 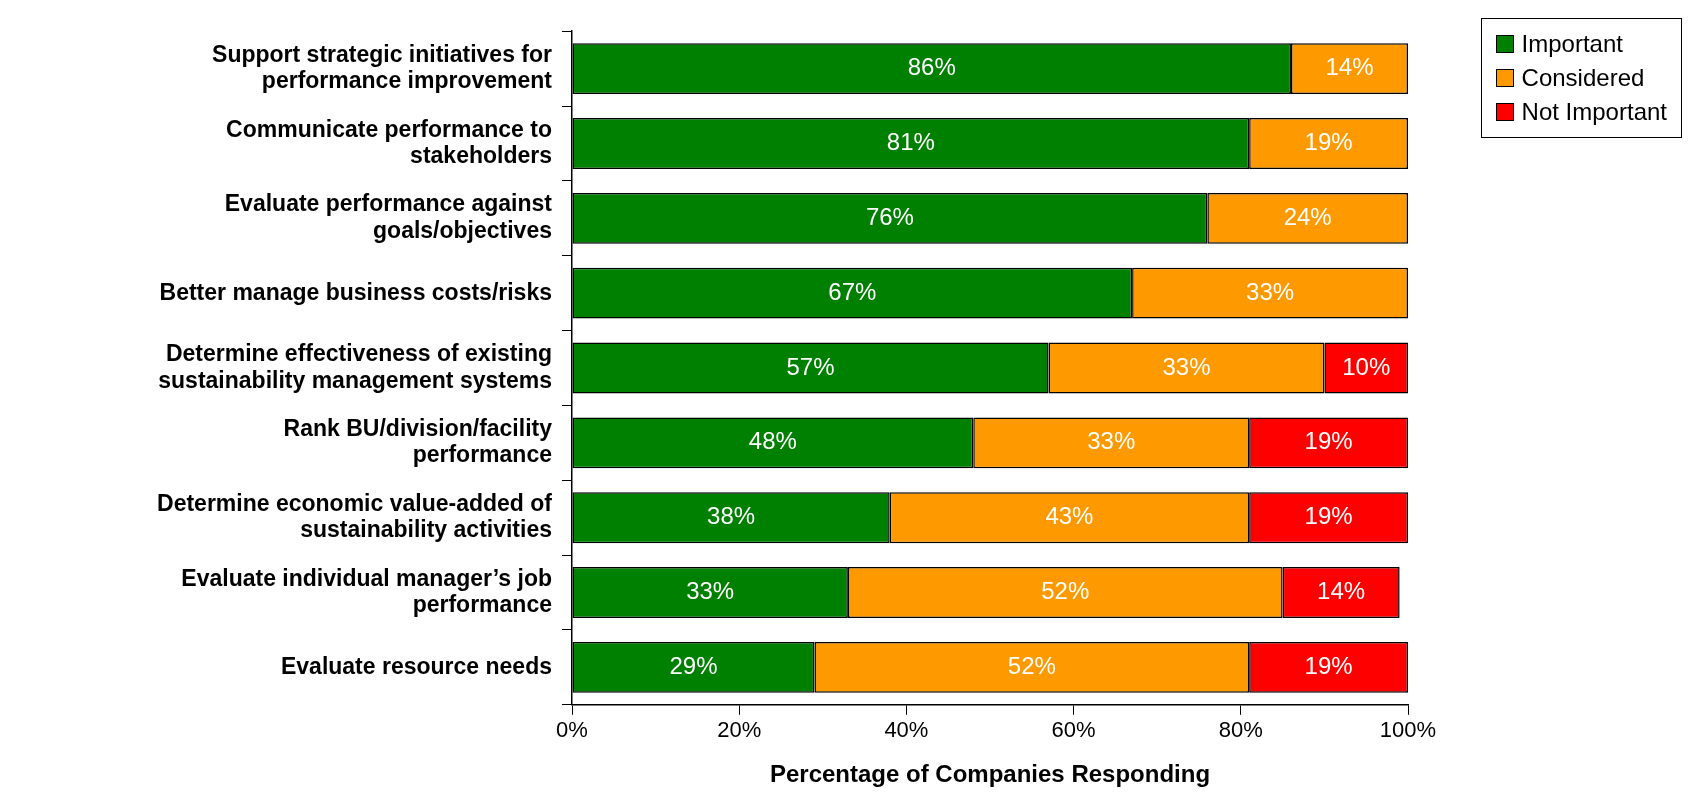 I want to click on data-label: 57%, so click(x=810, y=366).